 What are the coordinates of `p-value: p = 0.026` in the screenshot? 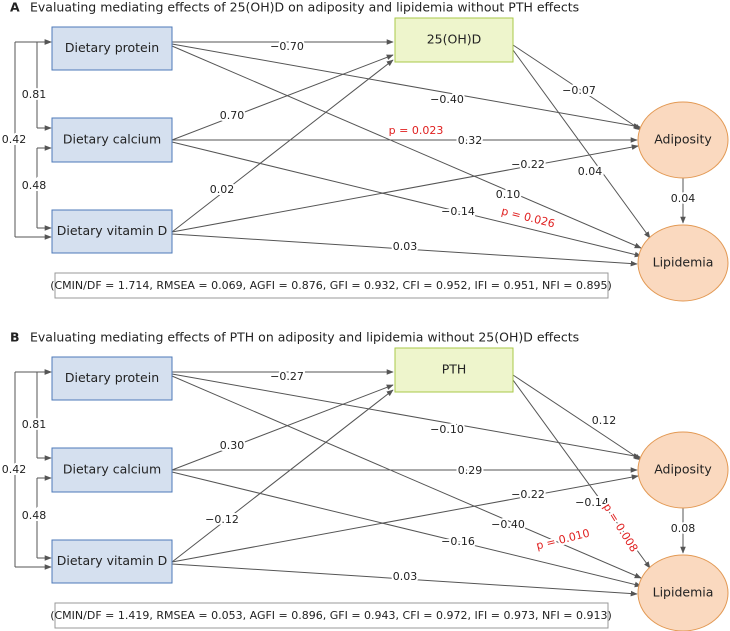 It's located at (528, 218).